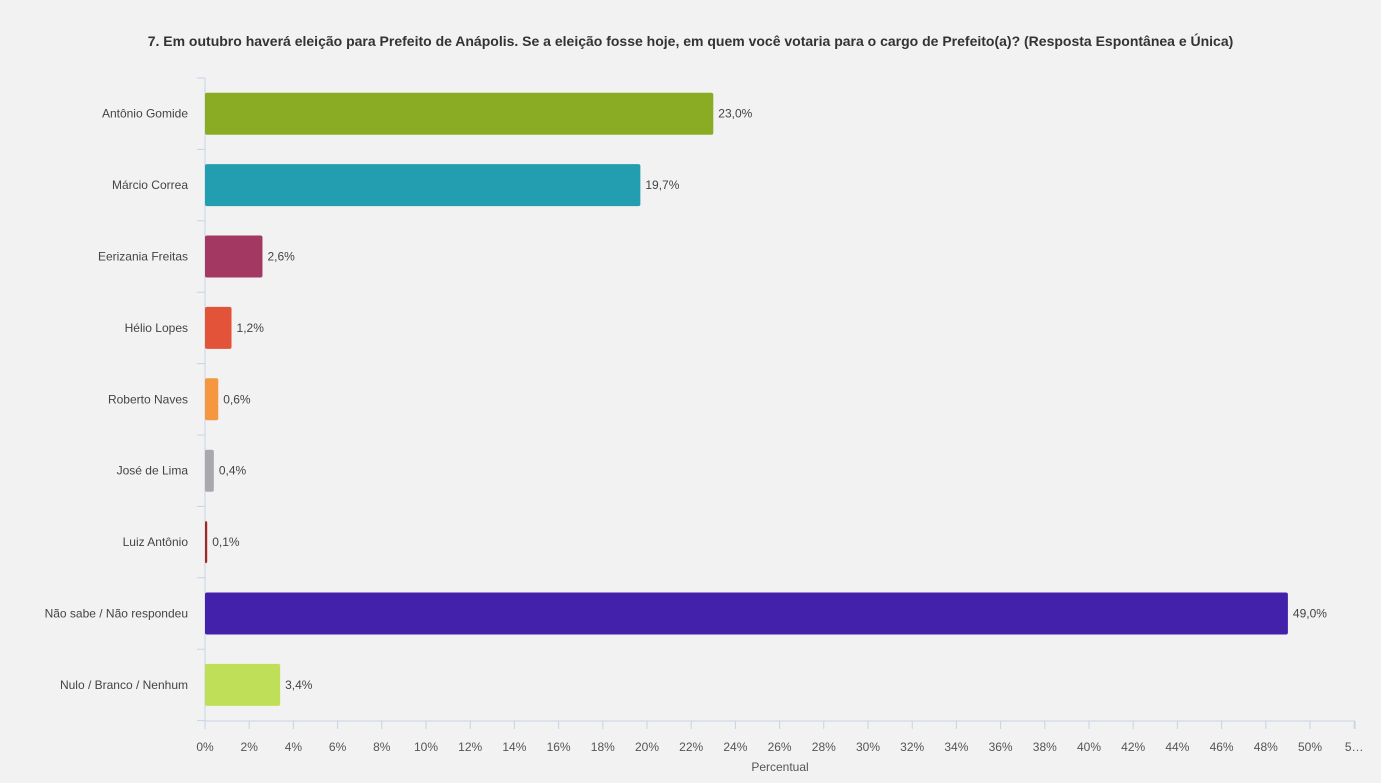  What do you see at coordinates (116, 614) in the screenshot?
I see `category-label: Não sabe / Não respondeu` at bounding box center [116, 614].